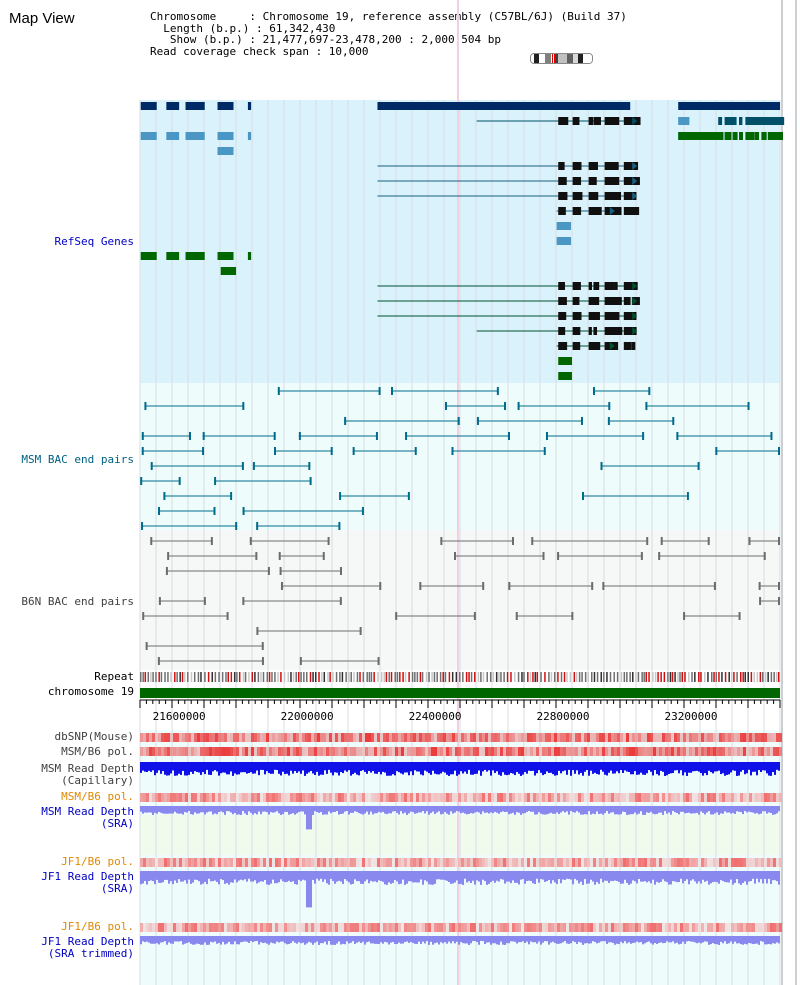 Image resolution: width=800 pixels, height=985 pixels. I want to click on chromosome-ideogram, so click(561, 58).